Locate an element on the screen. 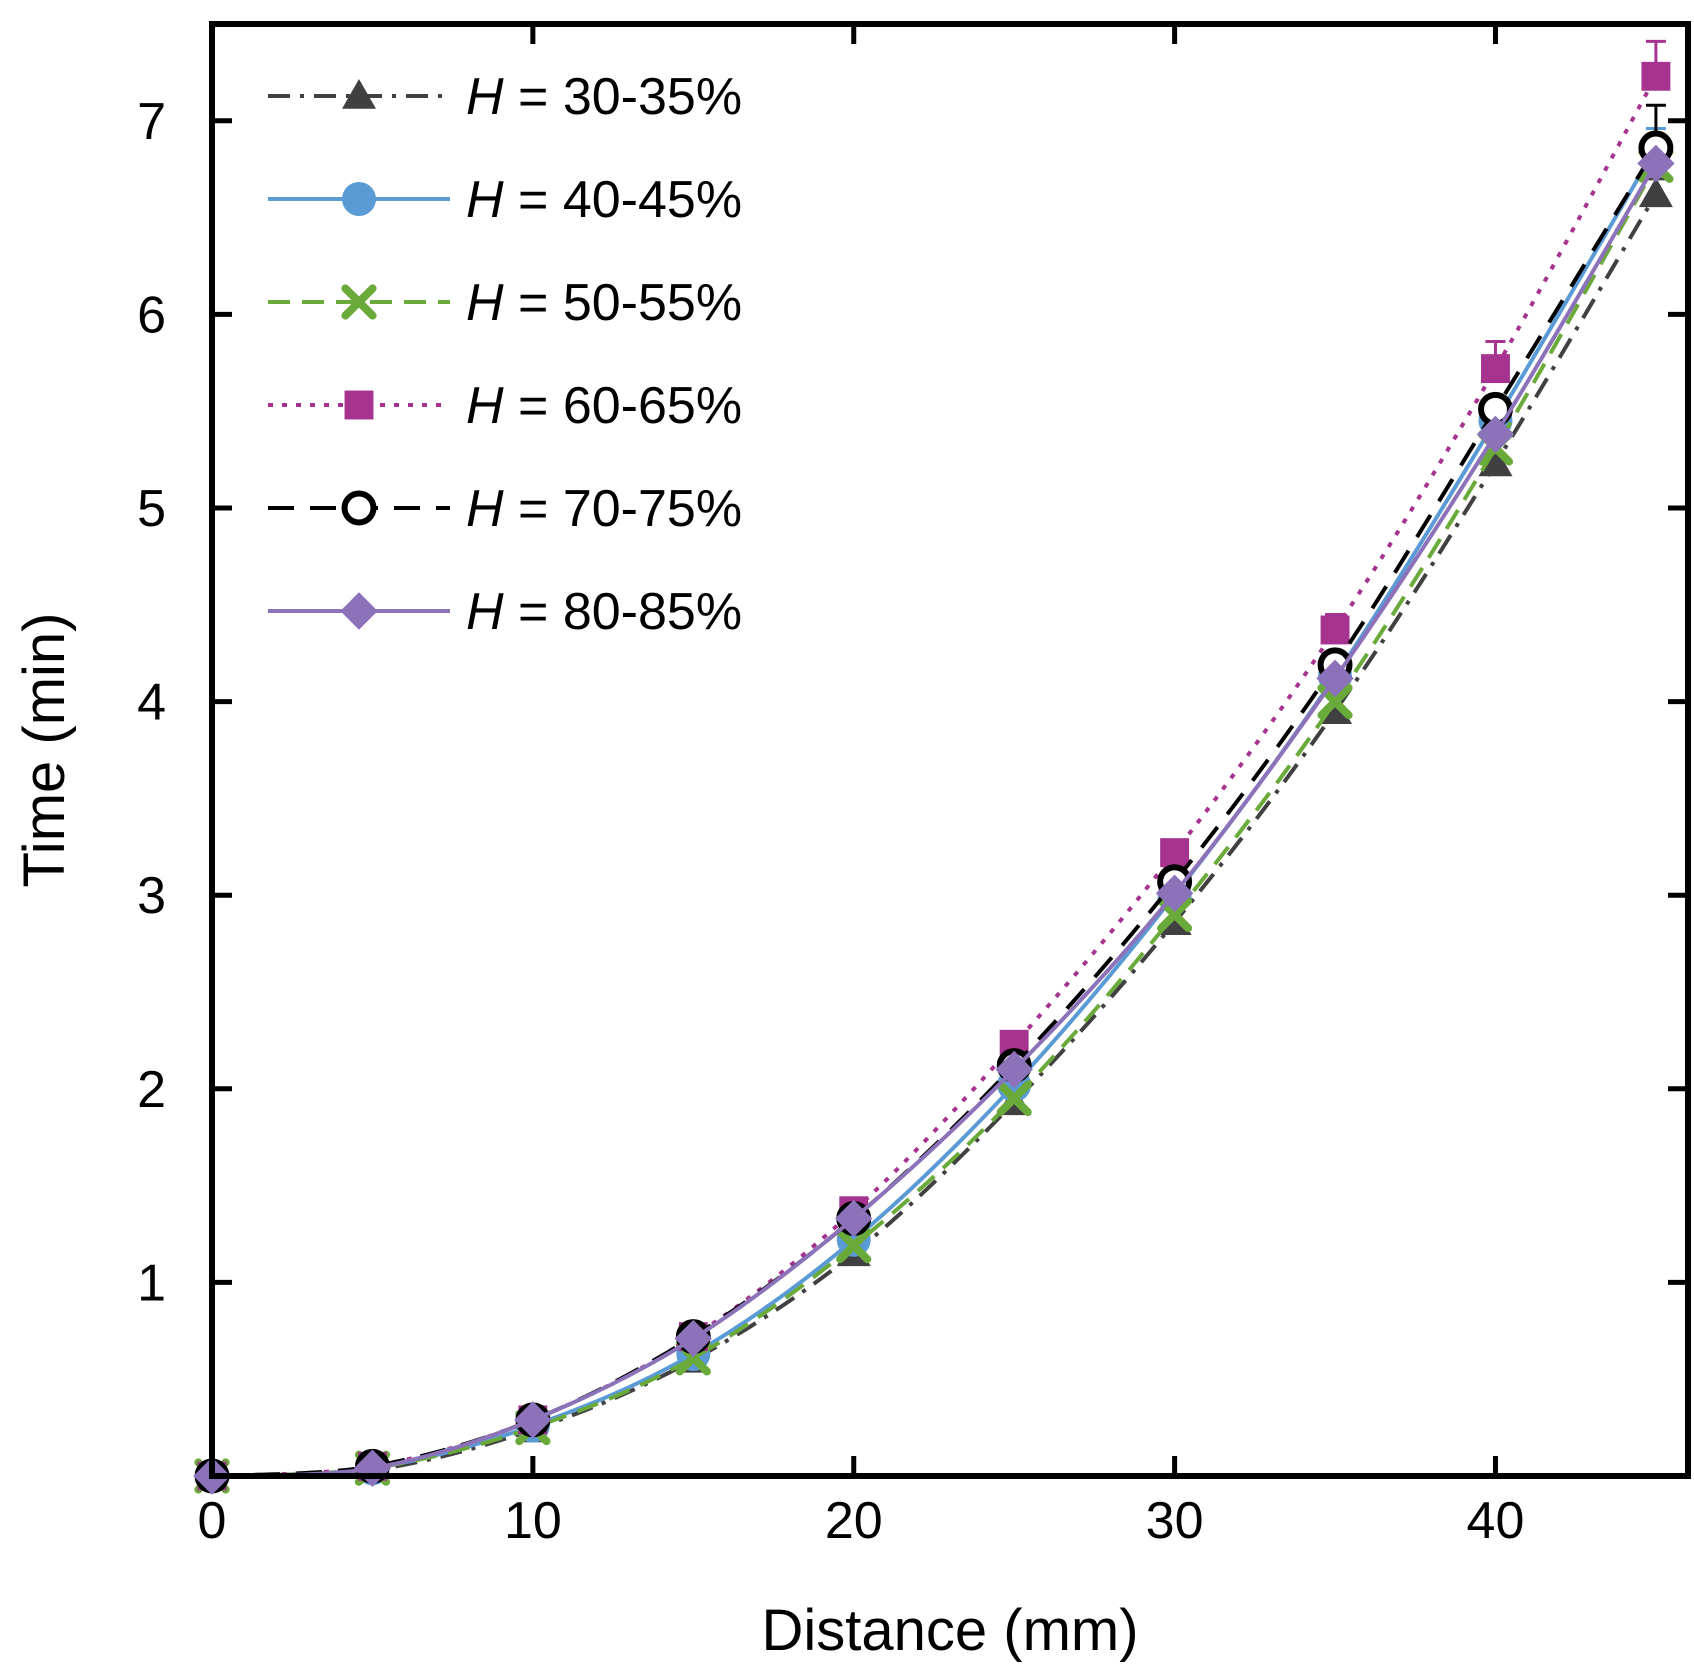 This screenshot has width=1694, height=1664. legend-entry-5: H = 70-75% is located at coordinates (505, 509).